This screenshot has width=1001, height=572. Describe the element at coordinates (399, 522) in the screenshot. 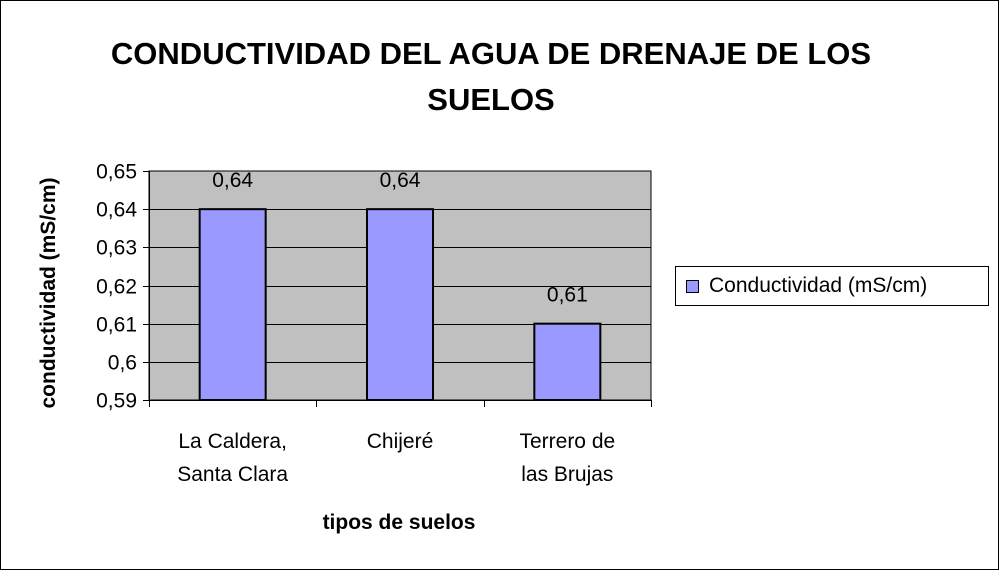

I see `x-axis-label: tipos de suelos` at that location.